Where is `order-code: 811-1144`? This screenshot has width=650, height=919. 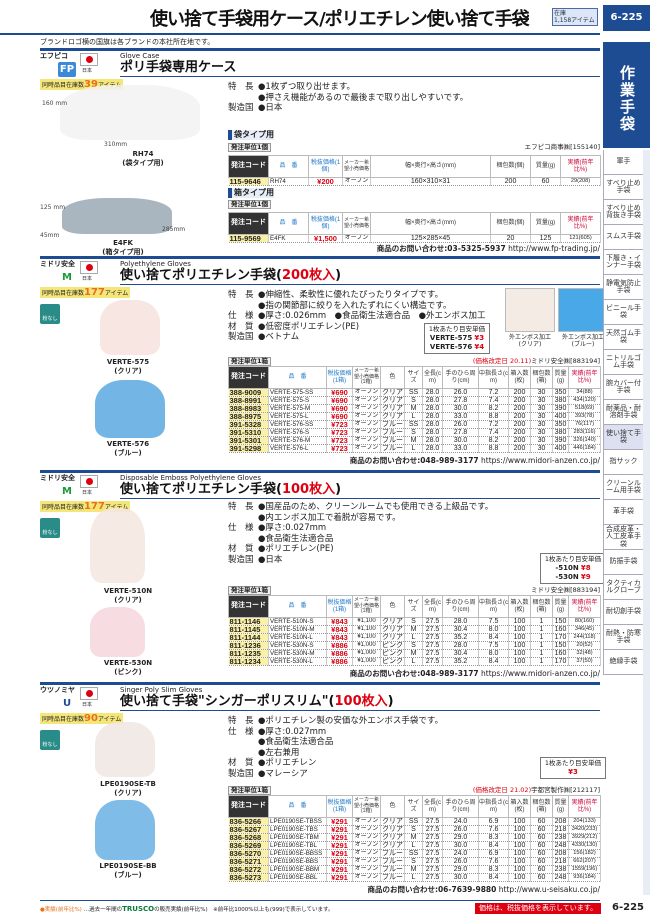 order-code: 811-1144 is located at coordinates (248, 637).